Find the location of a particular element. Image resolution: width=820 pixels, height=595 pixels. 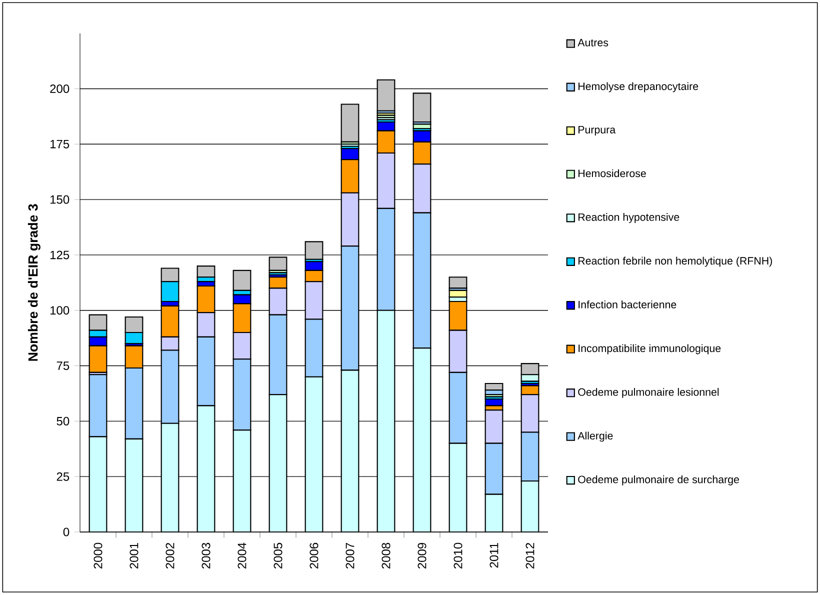

y-tick-label: 150 is located at coordinates (60, 199).